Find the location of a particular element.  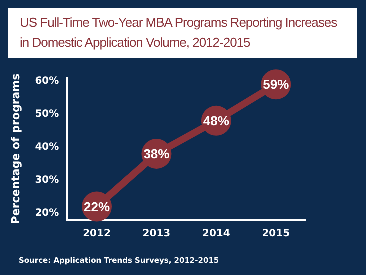

data-label: 48% is located at coordinates (216, 121).